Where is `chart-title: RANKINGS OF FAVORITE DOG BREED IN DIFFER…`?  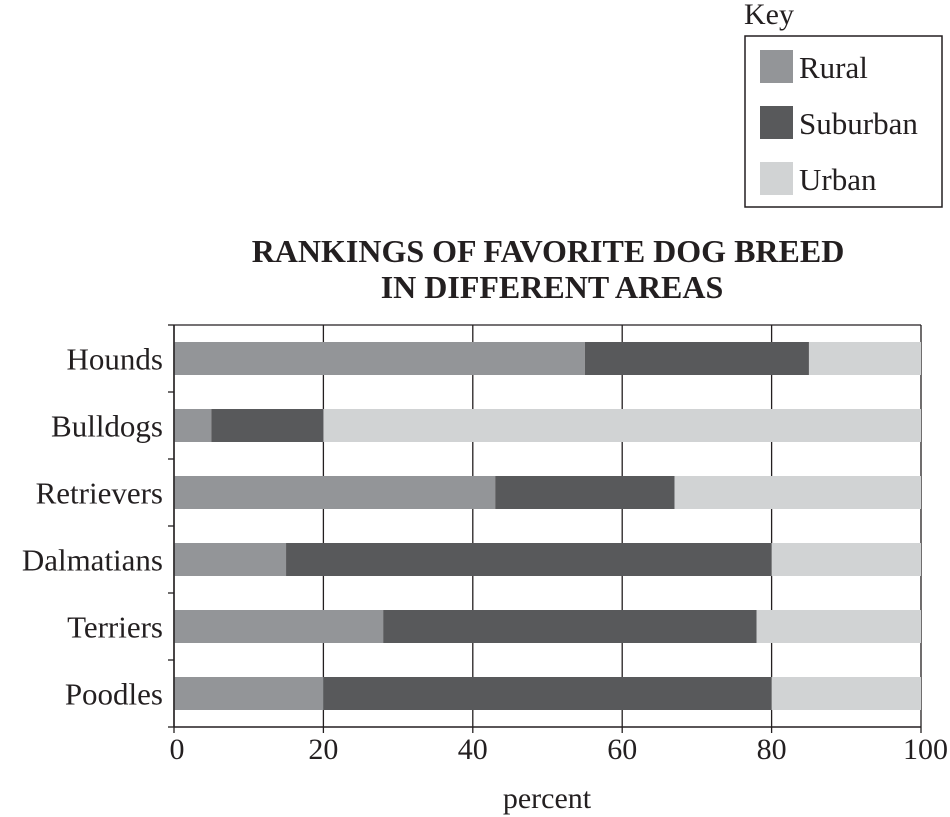 chart-title: RANKINGS OF FAVORITE DOG BREED IN DIFFER… is located at coordinates (548, 269).